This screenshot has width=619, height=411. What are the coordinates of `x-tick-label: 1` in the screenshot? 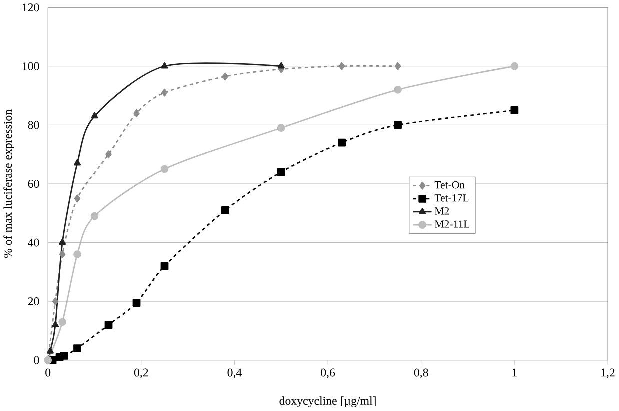 It's located at (514, 372).